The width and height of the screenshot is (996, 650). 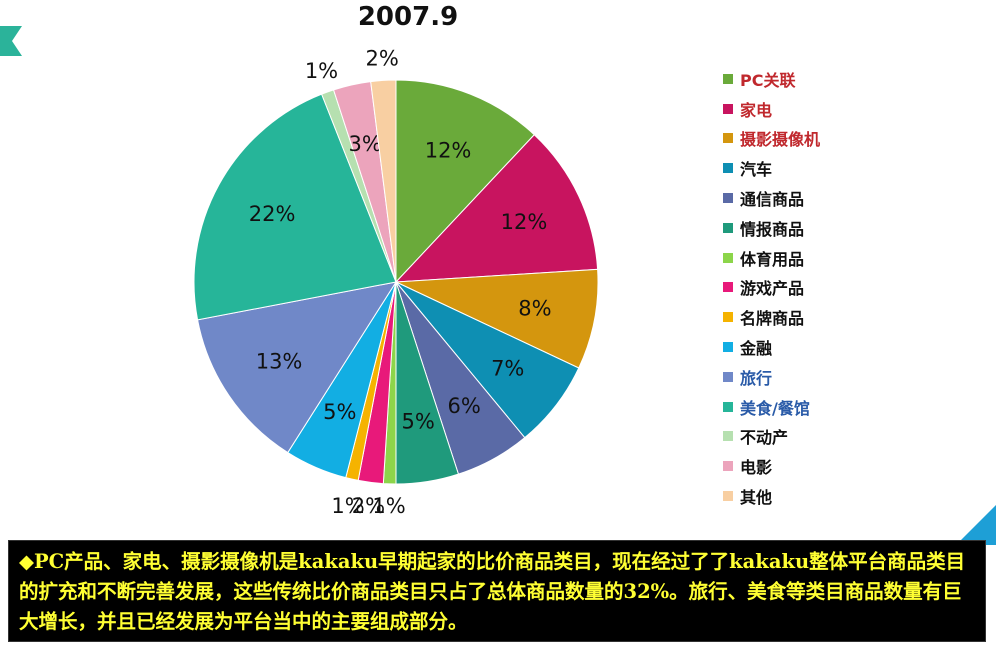 I want to click on legend-label: 不动产, so click(x=764, y=438).